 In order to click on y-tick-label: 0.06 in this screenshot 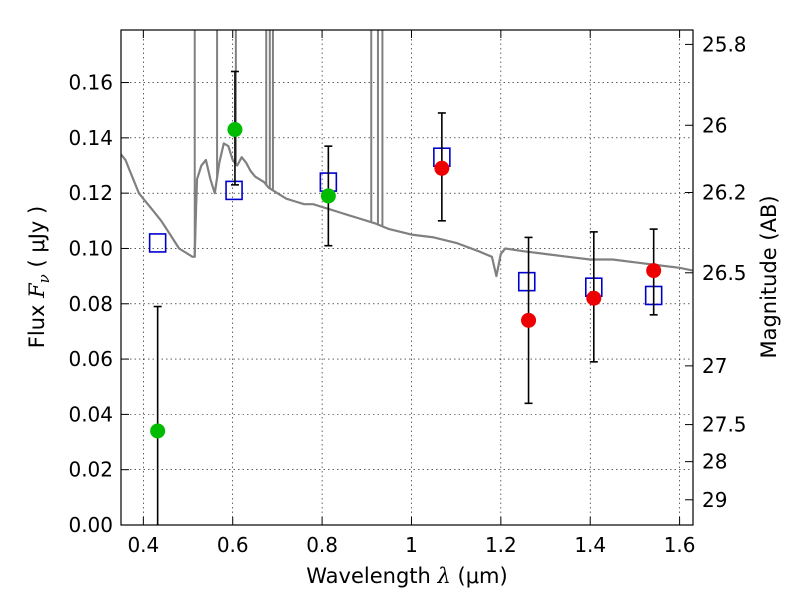, I will do `click(90, 359)`.